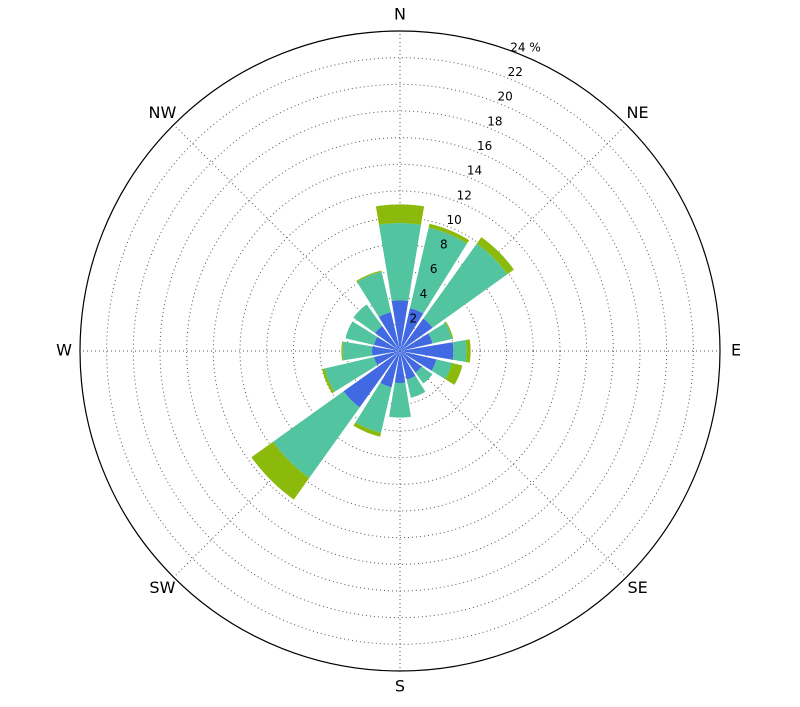 The width and height of the screenshot is (800, 707). Describe the element at coordinates (637, 587) in the screenshot. I see `direction-label: SE` at that location.